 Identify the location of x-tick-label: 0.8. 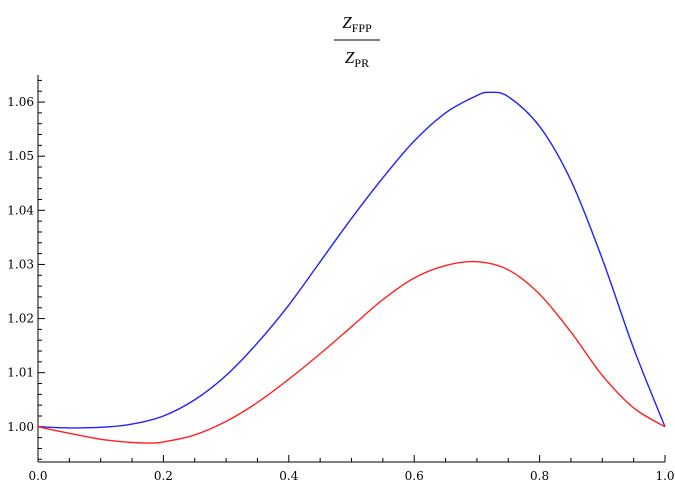
(539, 476).